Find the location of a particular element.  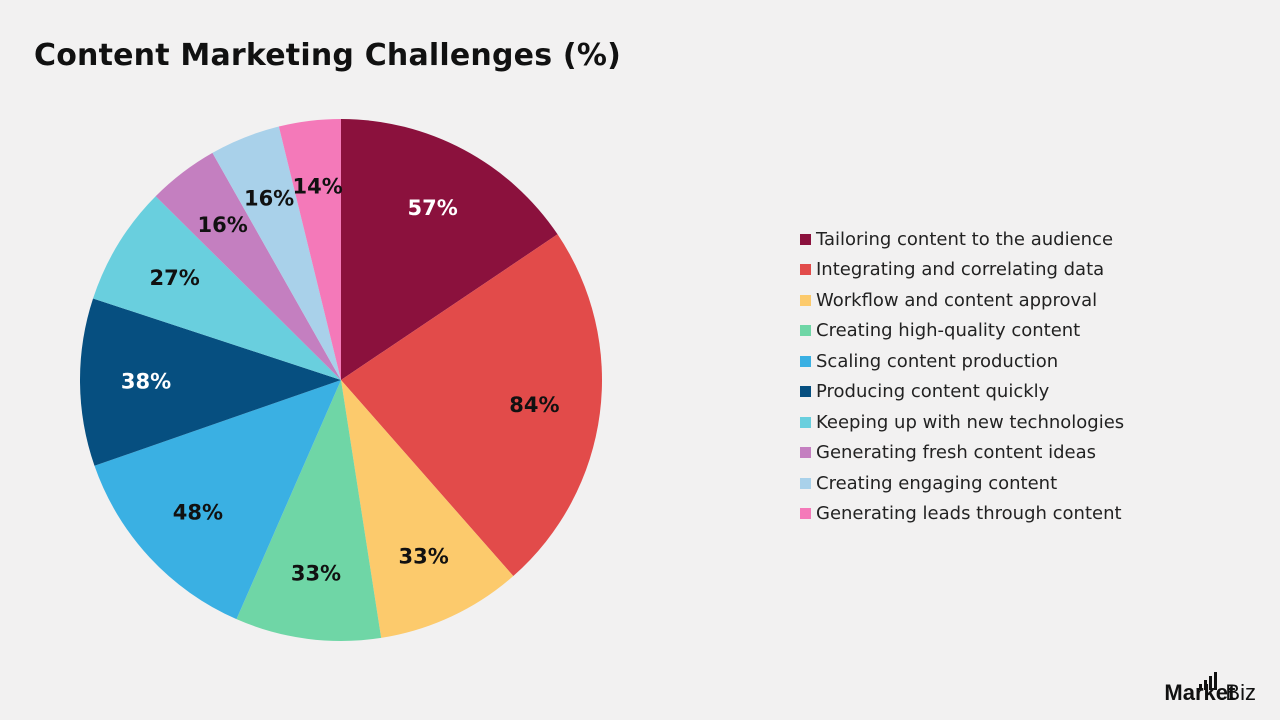

slice-label: 27% is located at coordinates (175, 278).